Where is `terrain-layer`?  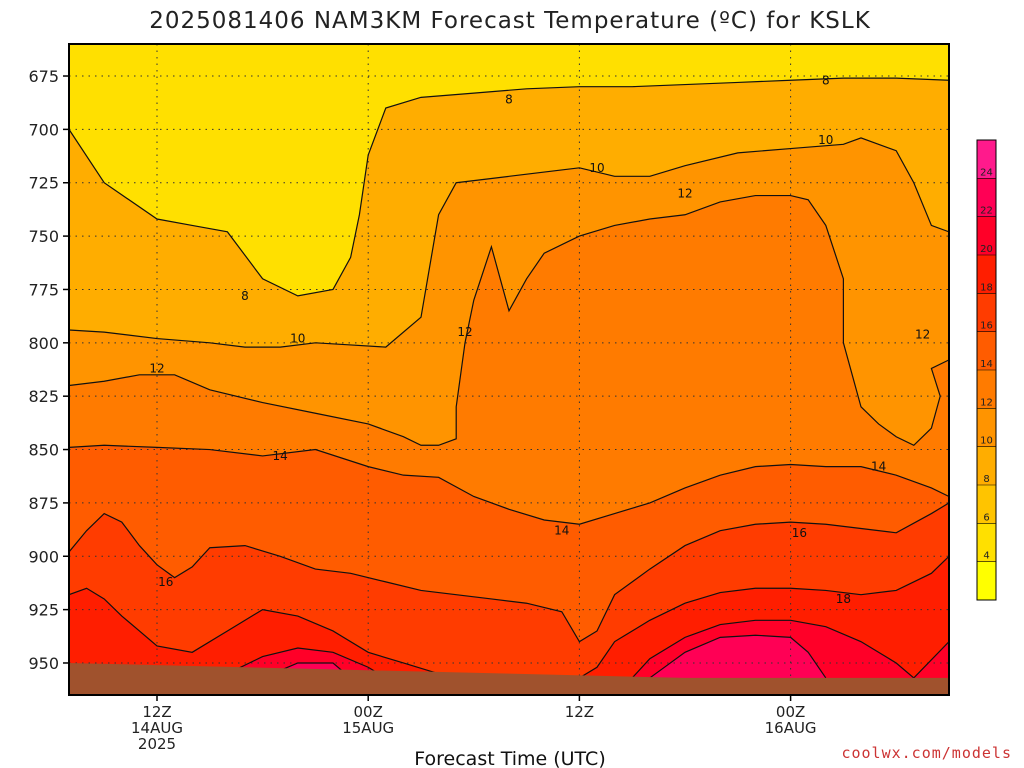 terrain-layer is located at coordinates (509, 678).